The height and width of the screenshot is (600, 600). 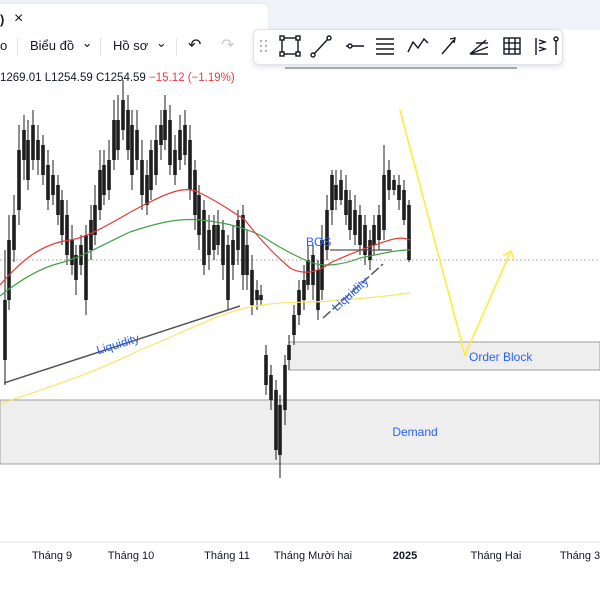 What do you see at coordinates (134, 17) in the screenshot?
I see `chart-tab: ) ×` at bounding box center [134, 17].